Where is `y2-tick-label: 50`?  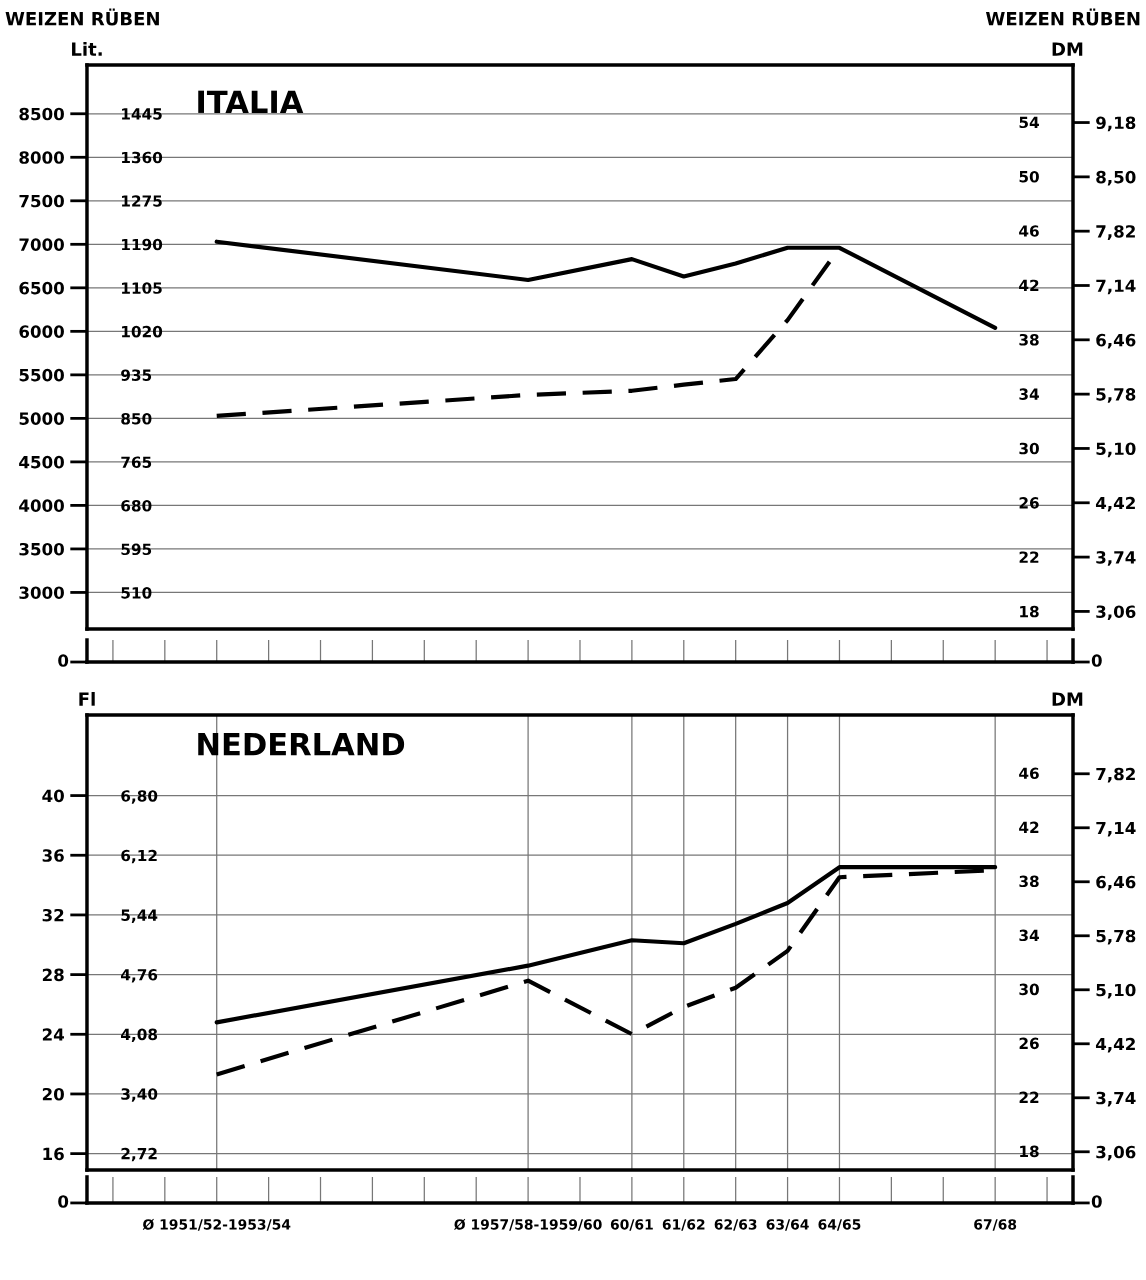
y2-tick-label: 50 is located at coordinates (1029, 176).